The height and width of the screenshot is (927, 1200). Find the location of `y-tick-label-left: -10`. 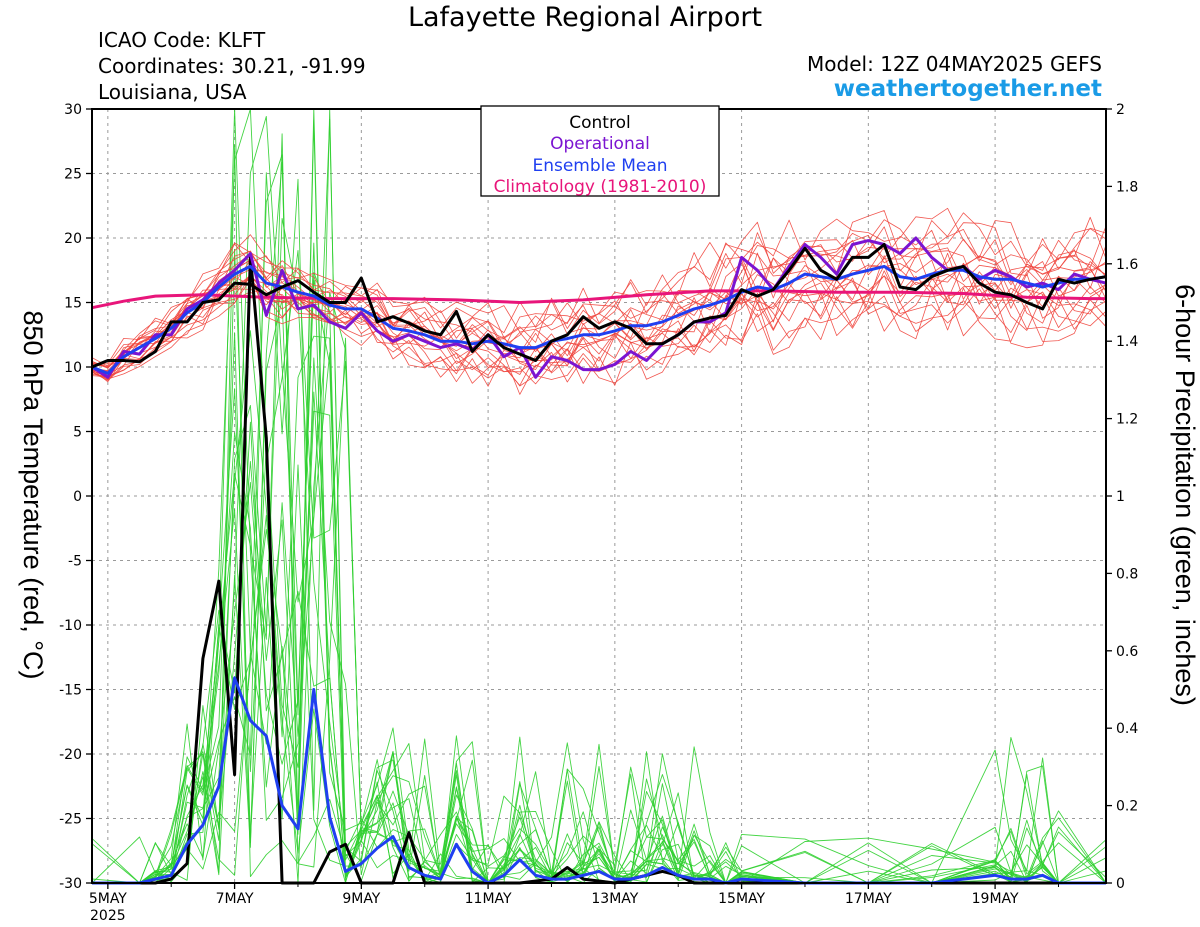

y-tick-label-left: -10 is located at coordinates (70, 626).